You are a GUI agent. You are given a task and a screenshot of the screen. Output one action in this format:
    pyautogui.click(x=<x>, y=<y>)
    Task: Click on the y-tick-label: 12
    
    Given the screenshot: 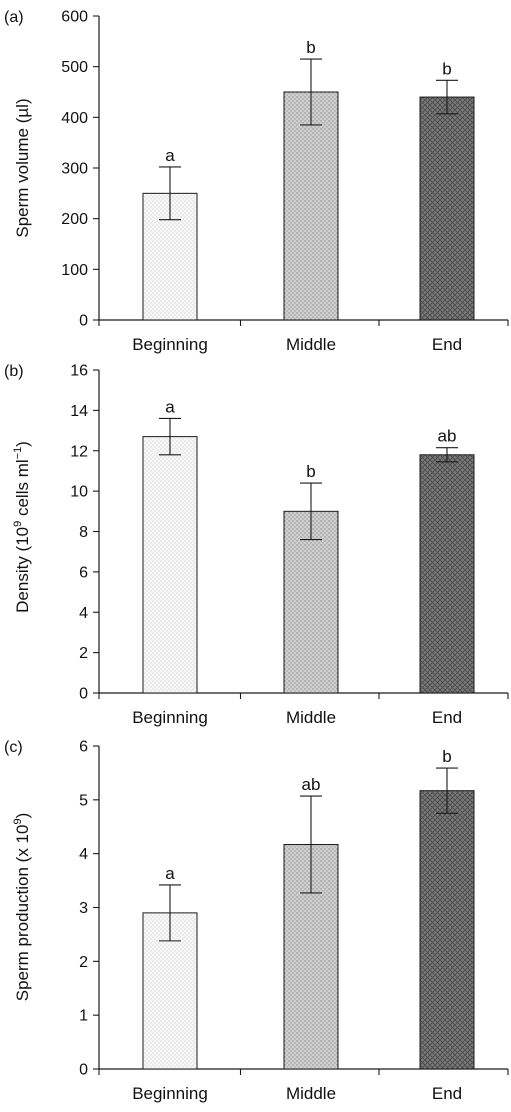 What is the action you would take?
    pyautogui.click(x=79, y=451)
    